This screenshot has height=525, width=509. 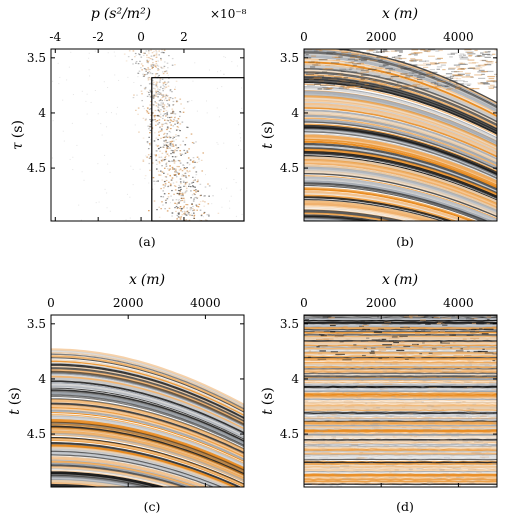 What do you see at coordinates (15, 401) in the screenshot?
I see `panel-c-ylabel: t(s)` at bounding box center [15, 401].